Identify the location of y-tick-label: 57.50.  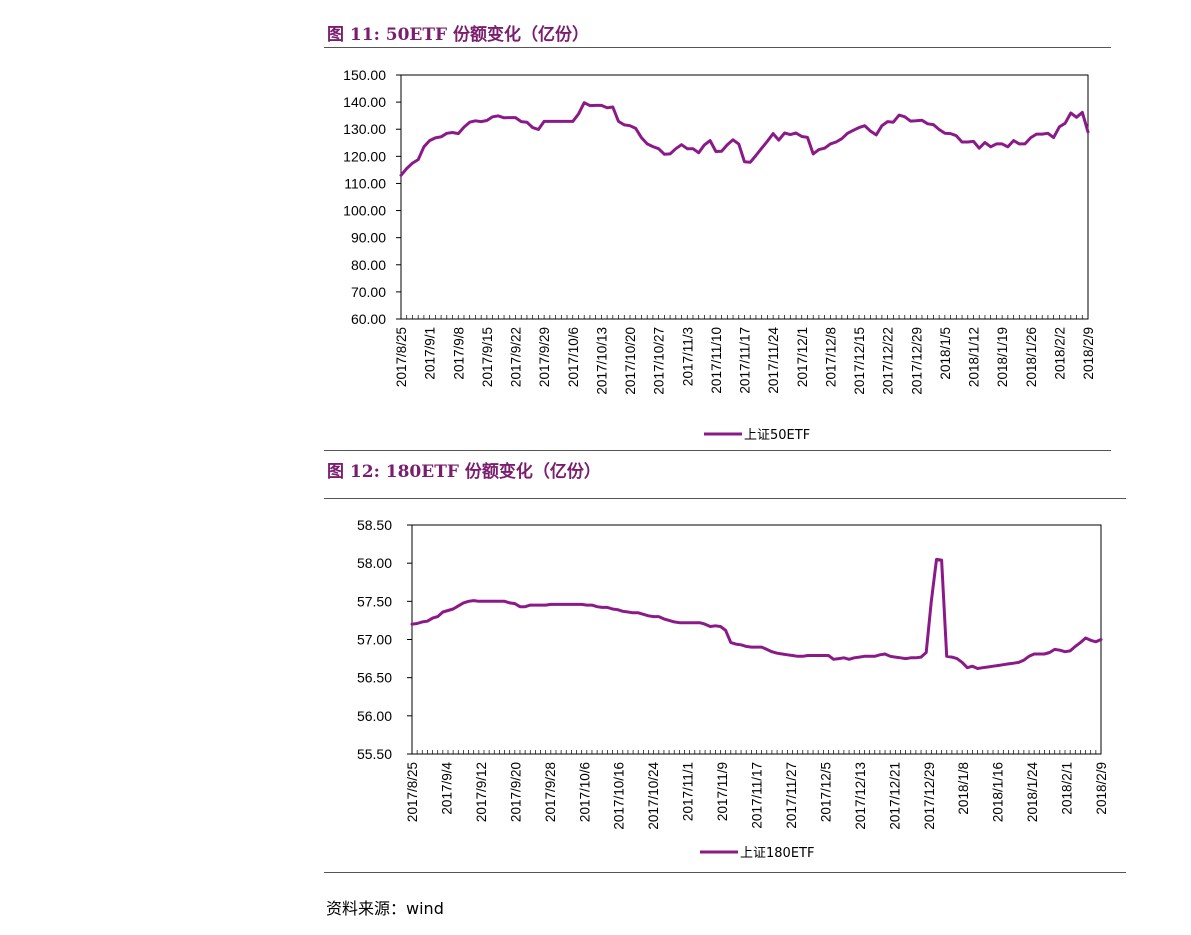
(374, 601).